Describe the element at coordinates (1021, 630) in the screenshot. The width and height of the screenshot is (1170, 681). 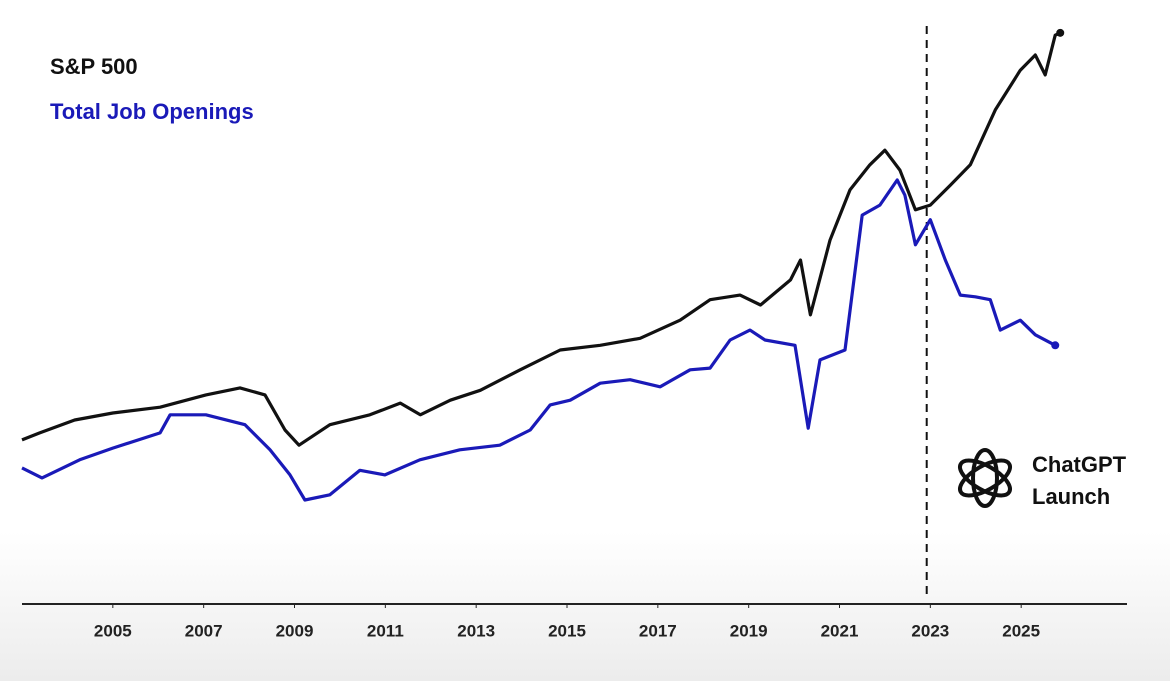
I see `x-tick-label: 2025` at that location.